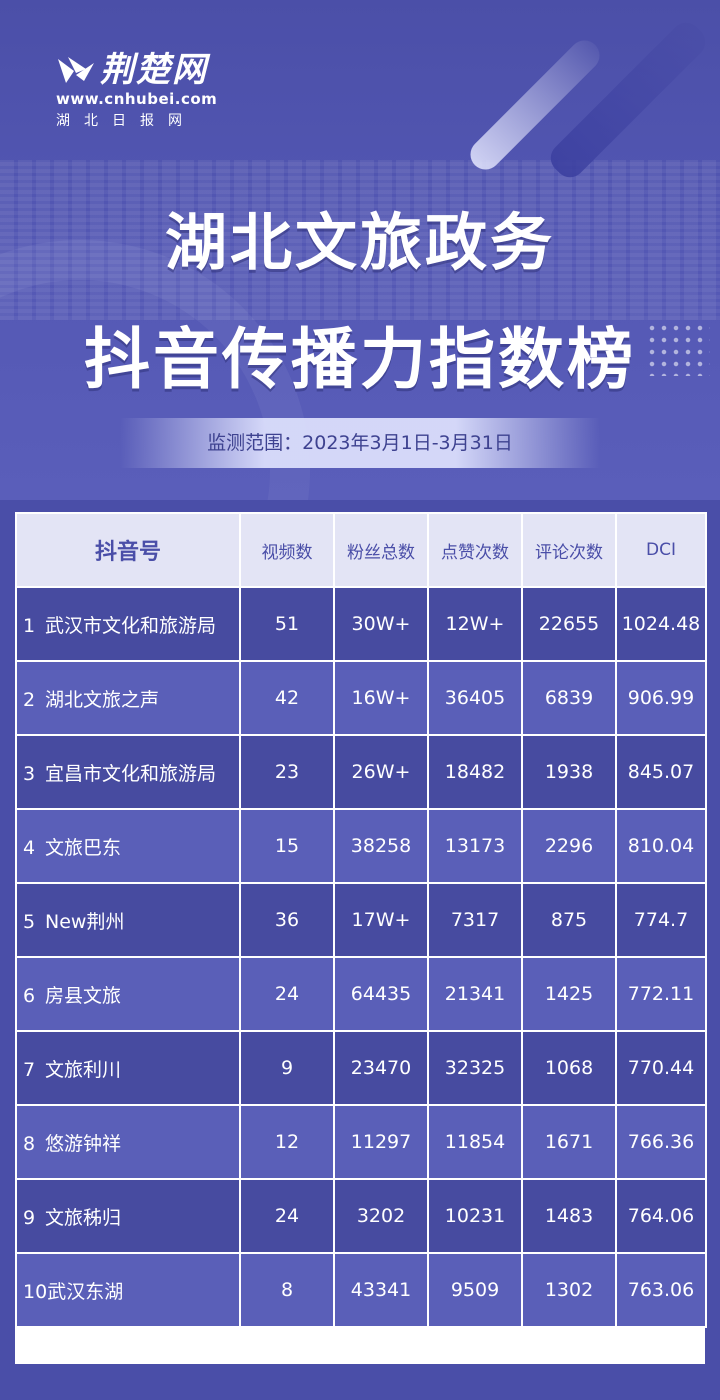  Describe the element at coordinates (475, 550) in the screenshot. I see `column-header-likes: 点赞次数` at that location.